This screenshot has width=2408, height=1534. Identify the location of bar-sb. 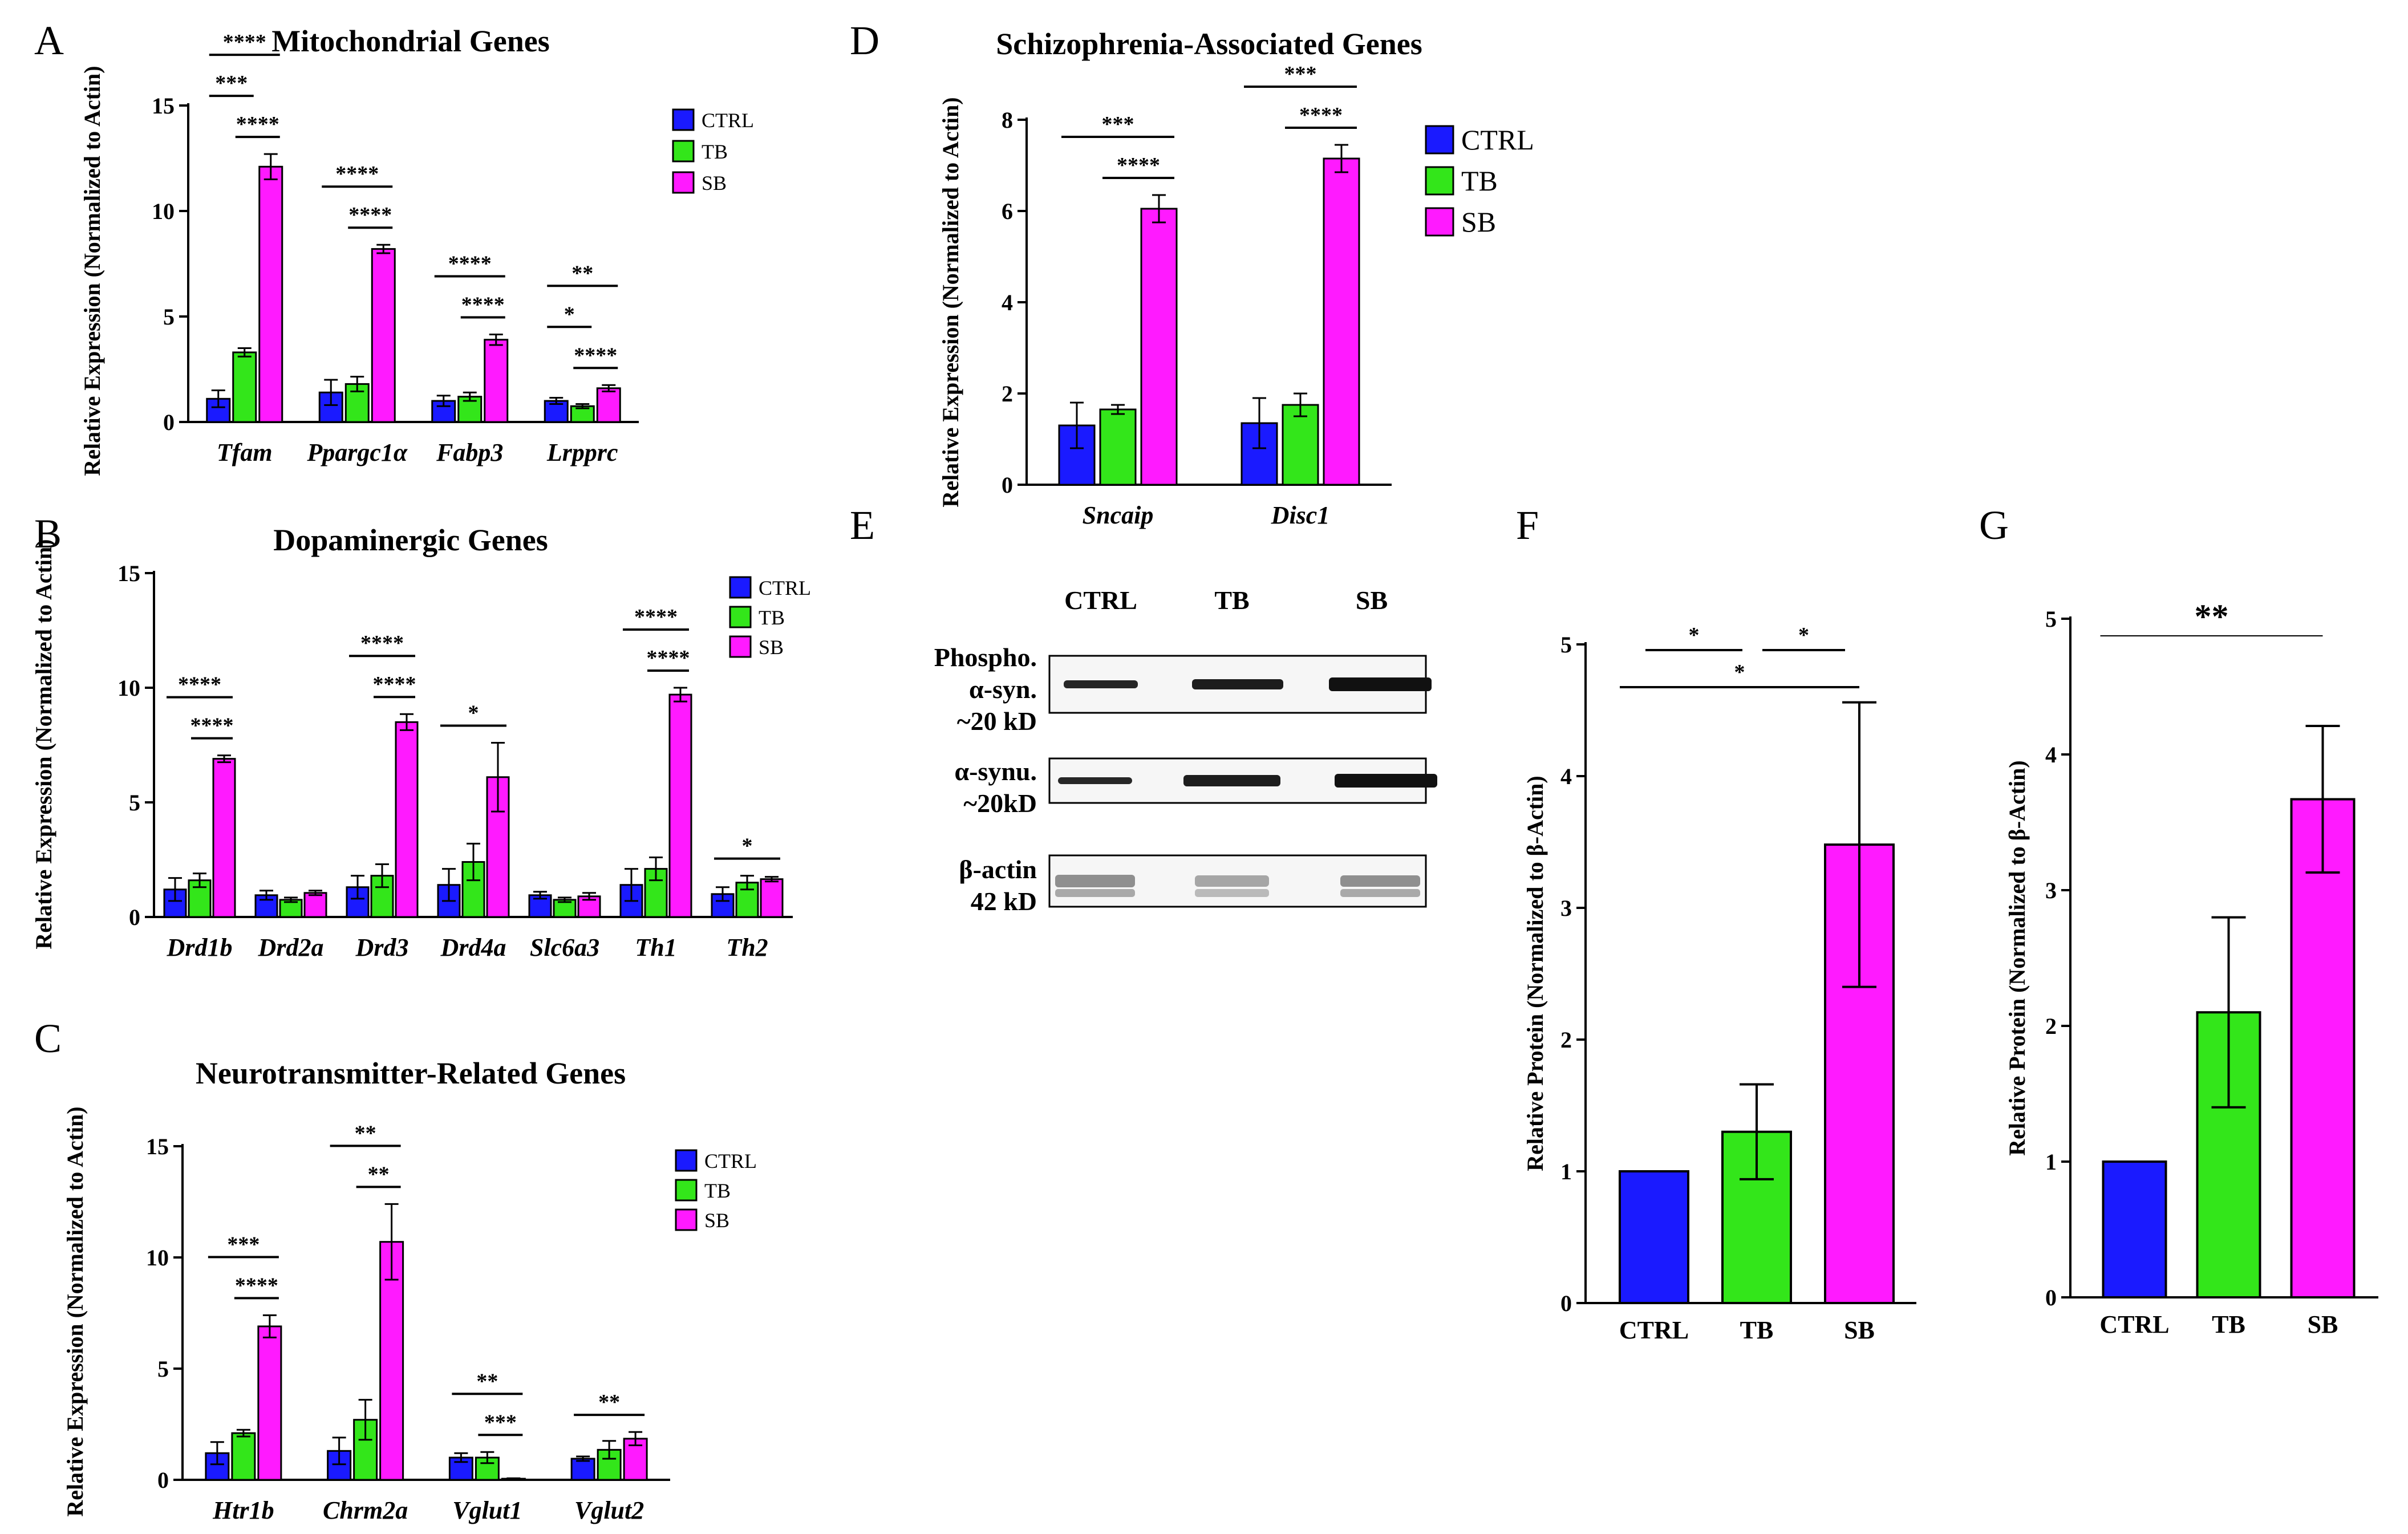
(2323, 1048).